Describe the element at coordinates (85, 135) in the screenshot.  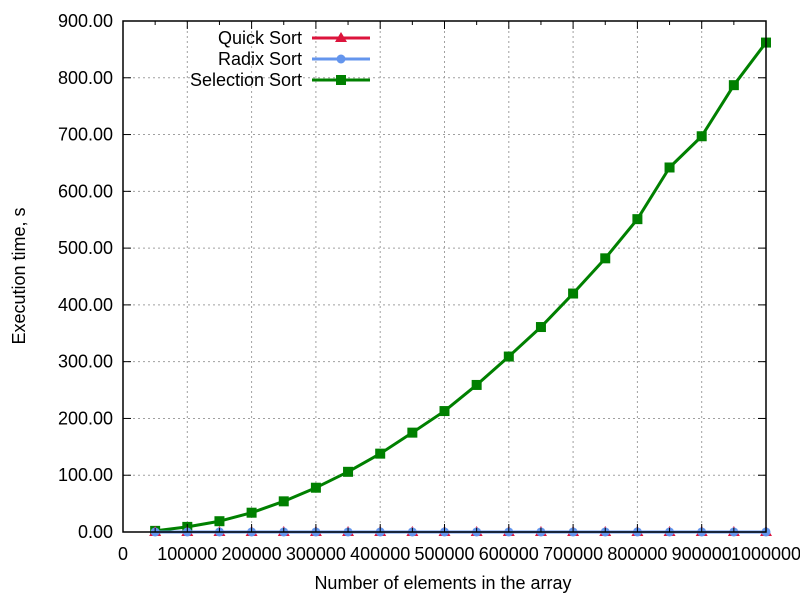
I see `y-tick-label: 700.00` at that location.